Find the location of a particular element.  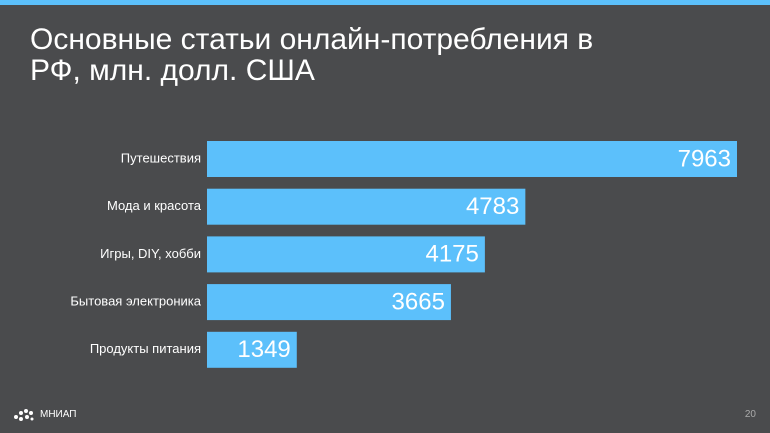

logo-icon is located at coordinates (24, 415).